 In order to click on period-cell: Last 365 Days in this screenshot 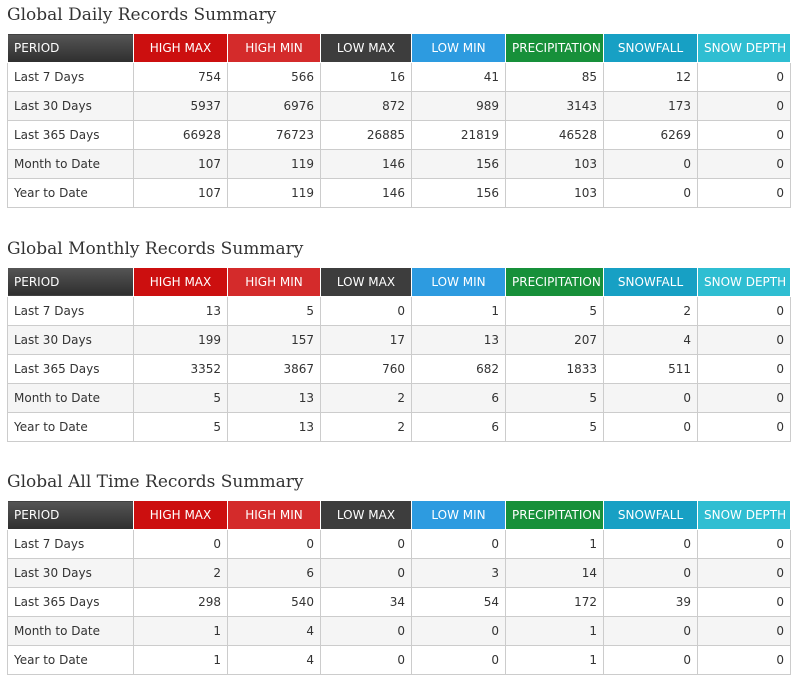, I will do `click(70, 135)`.